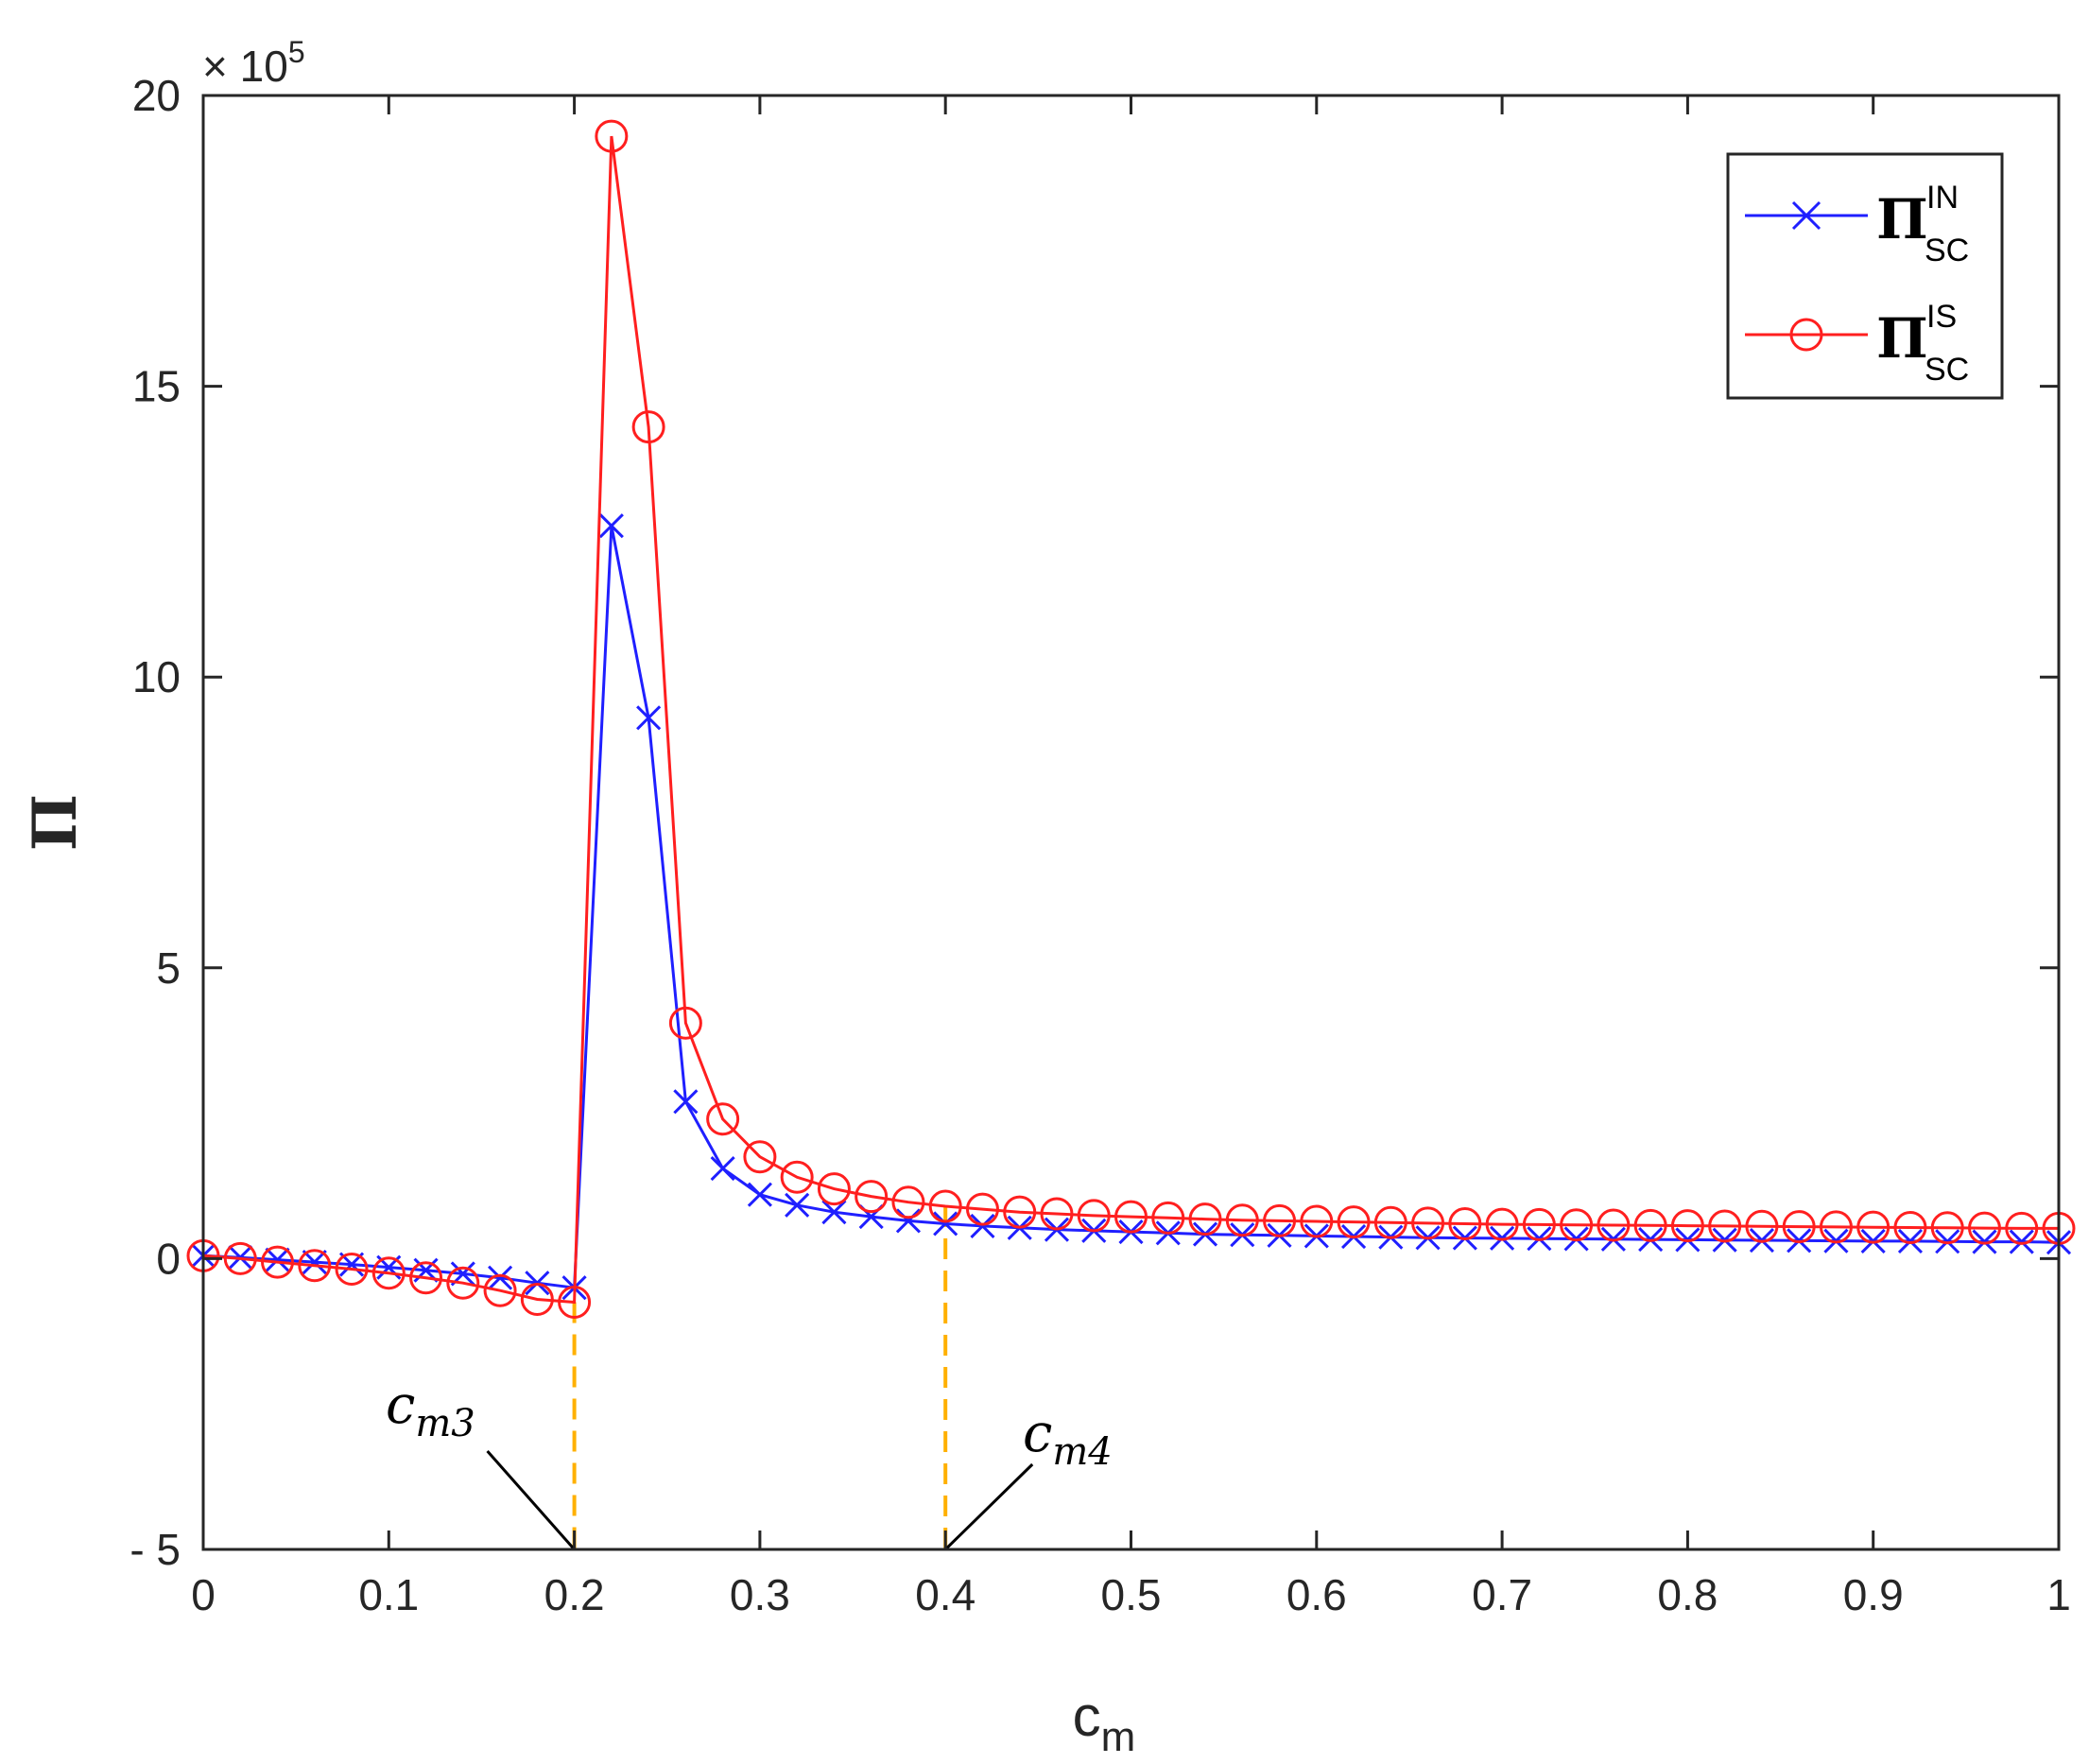  What do you see at coordinates (1902, 338) in the screenshot?
I see `legend-label-is-main: Π` at bounding box center [1902, 338].